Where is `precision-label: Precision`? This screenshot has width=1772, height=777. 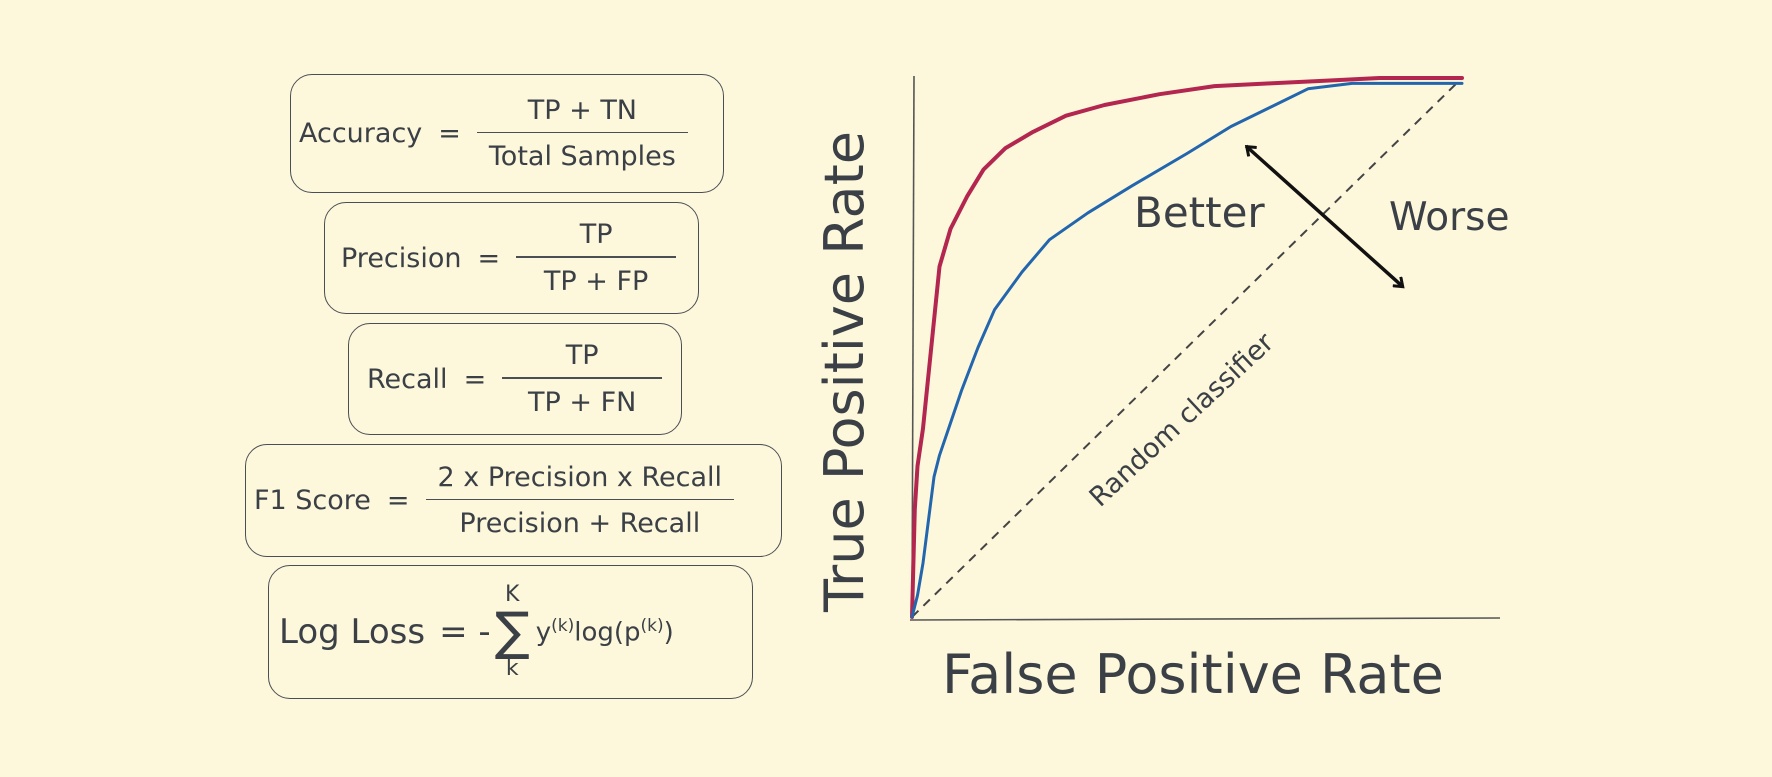 precision-label: Precision is located at coordinates (401, 258).